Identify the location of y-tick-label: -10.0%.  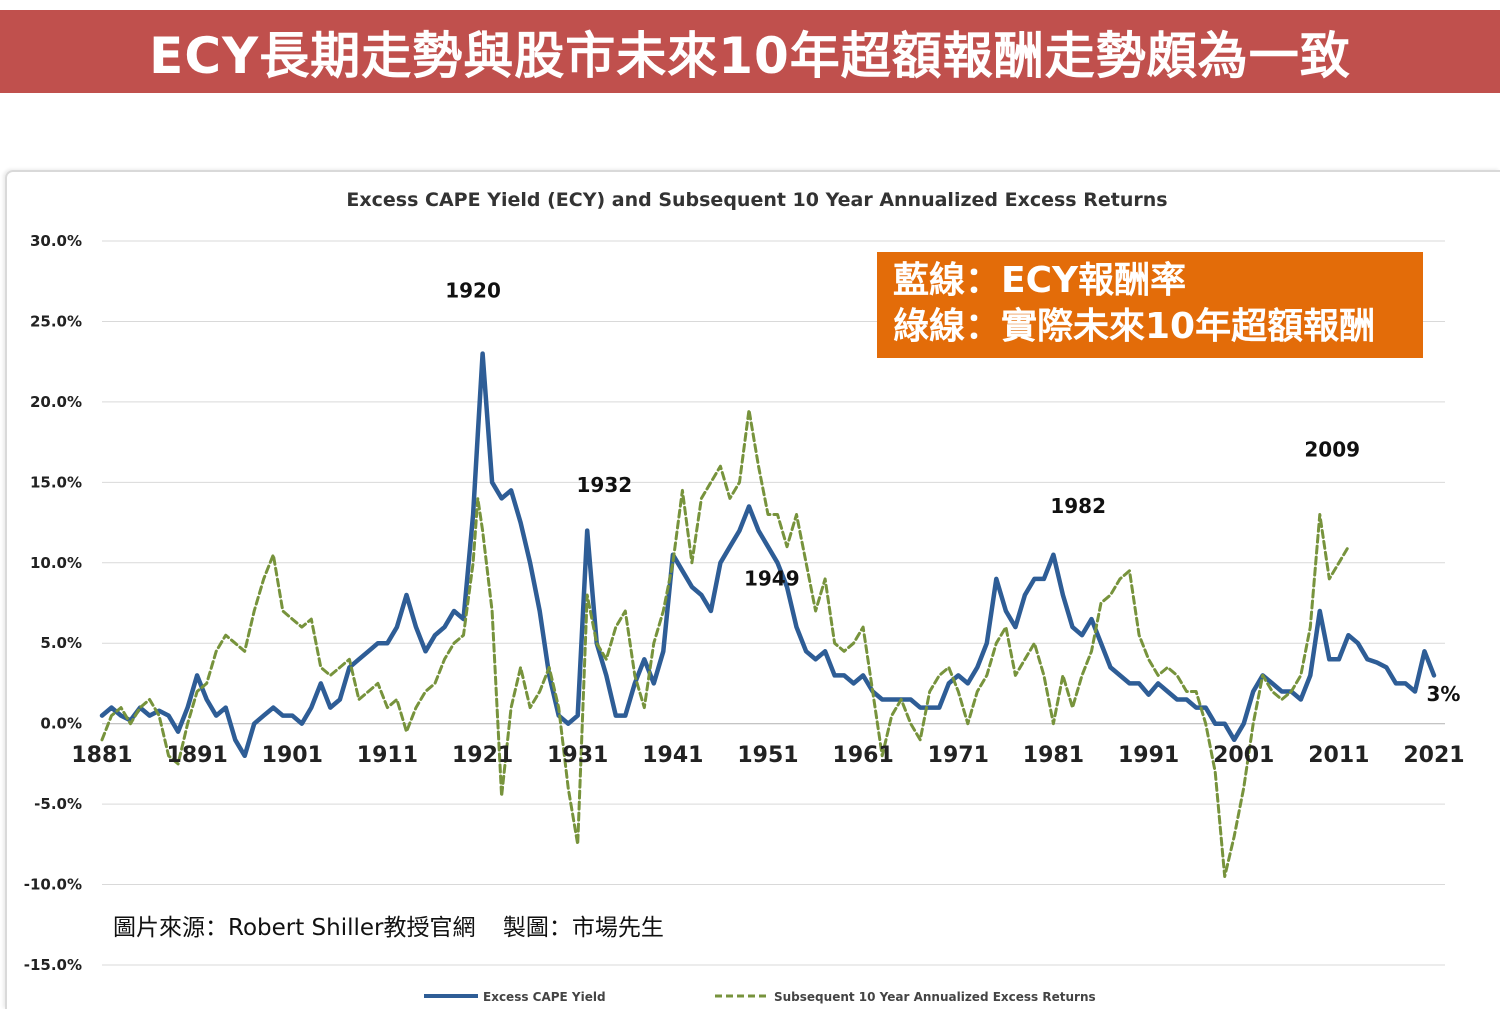
(53, 885).